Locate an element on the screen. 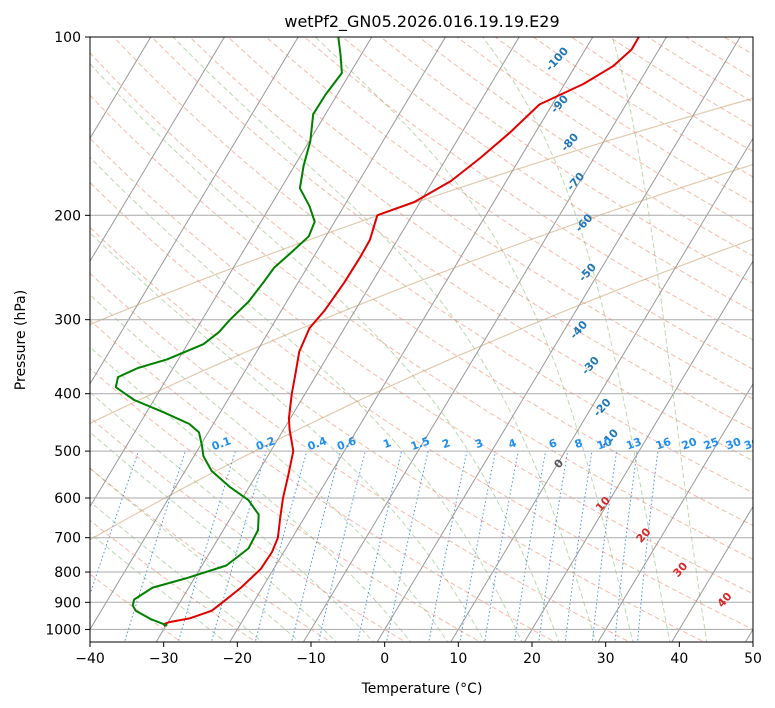 Image resolution: width=775 pixels, height=708 pixels. y-tick-label: 500 is located at coordinates (67, 452).